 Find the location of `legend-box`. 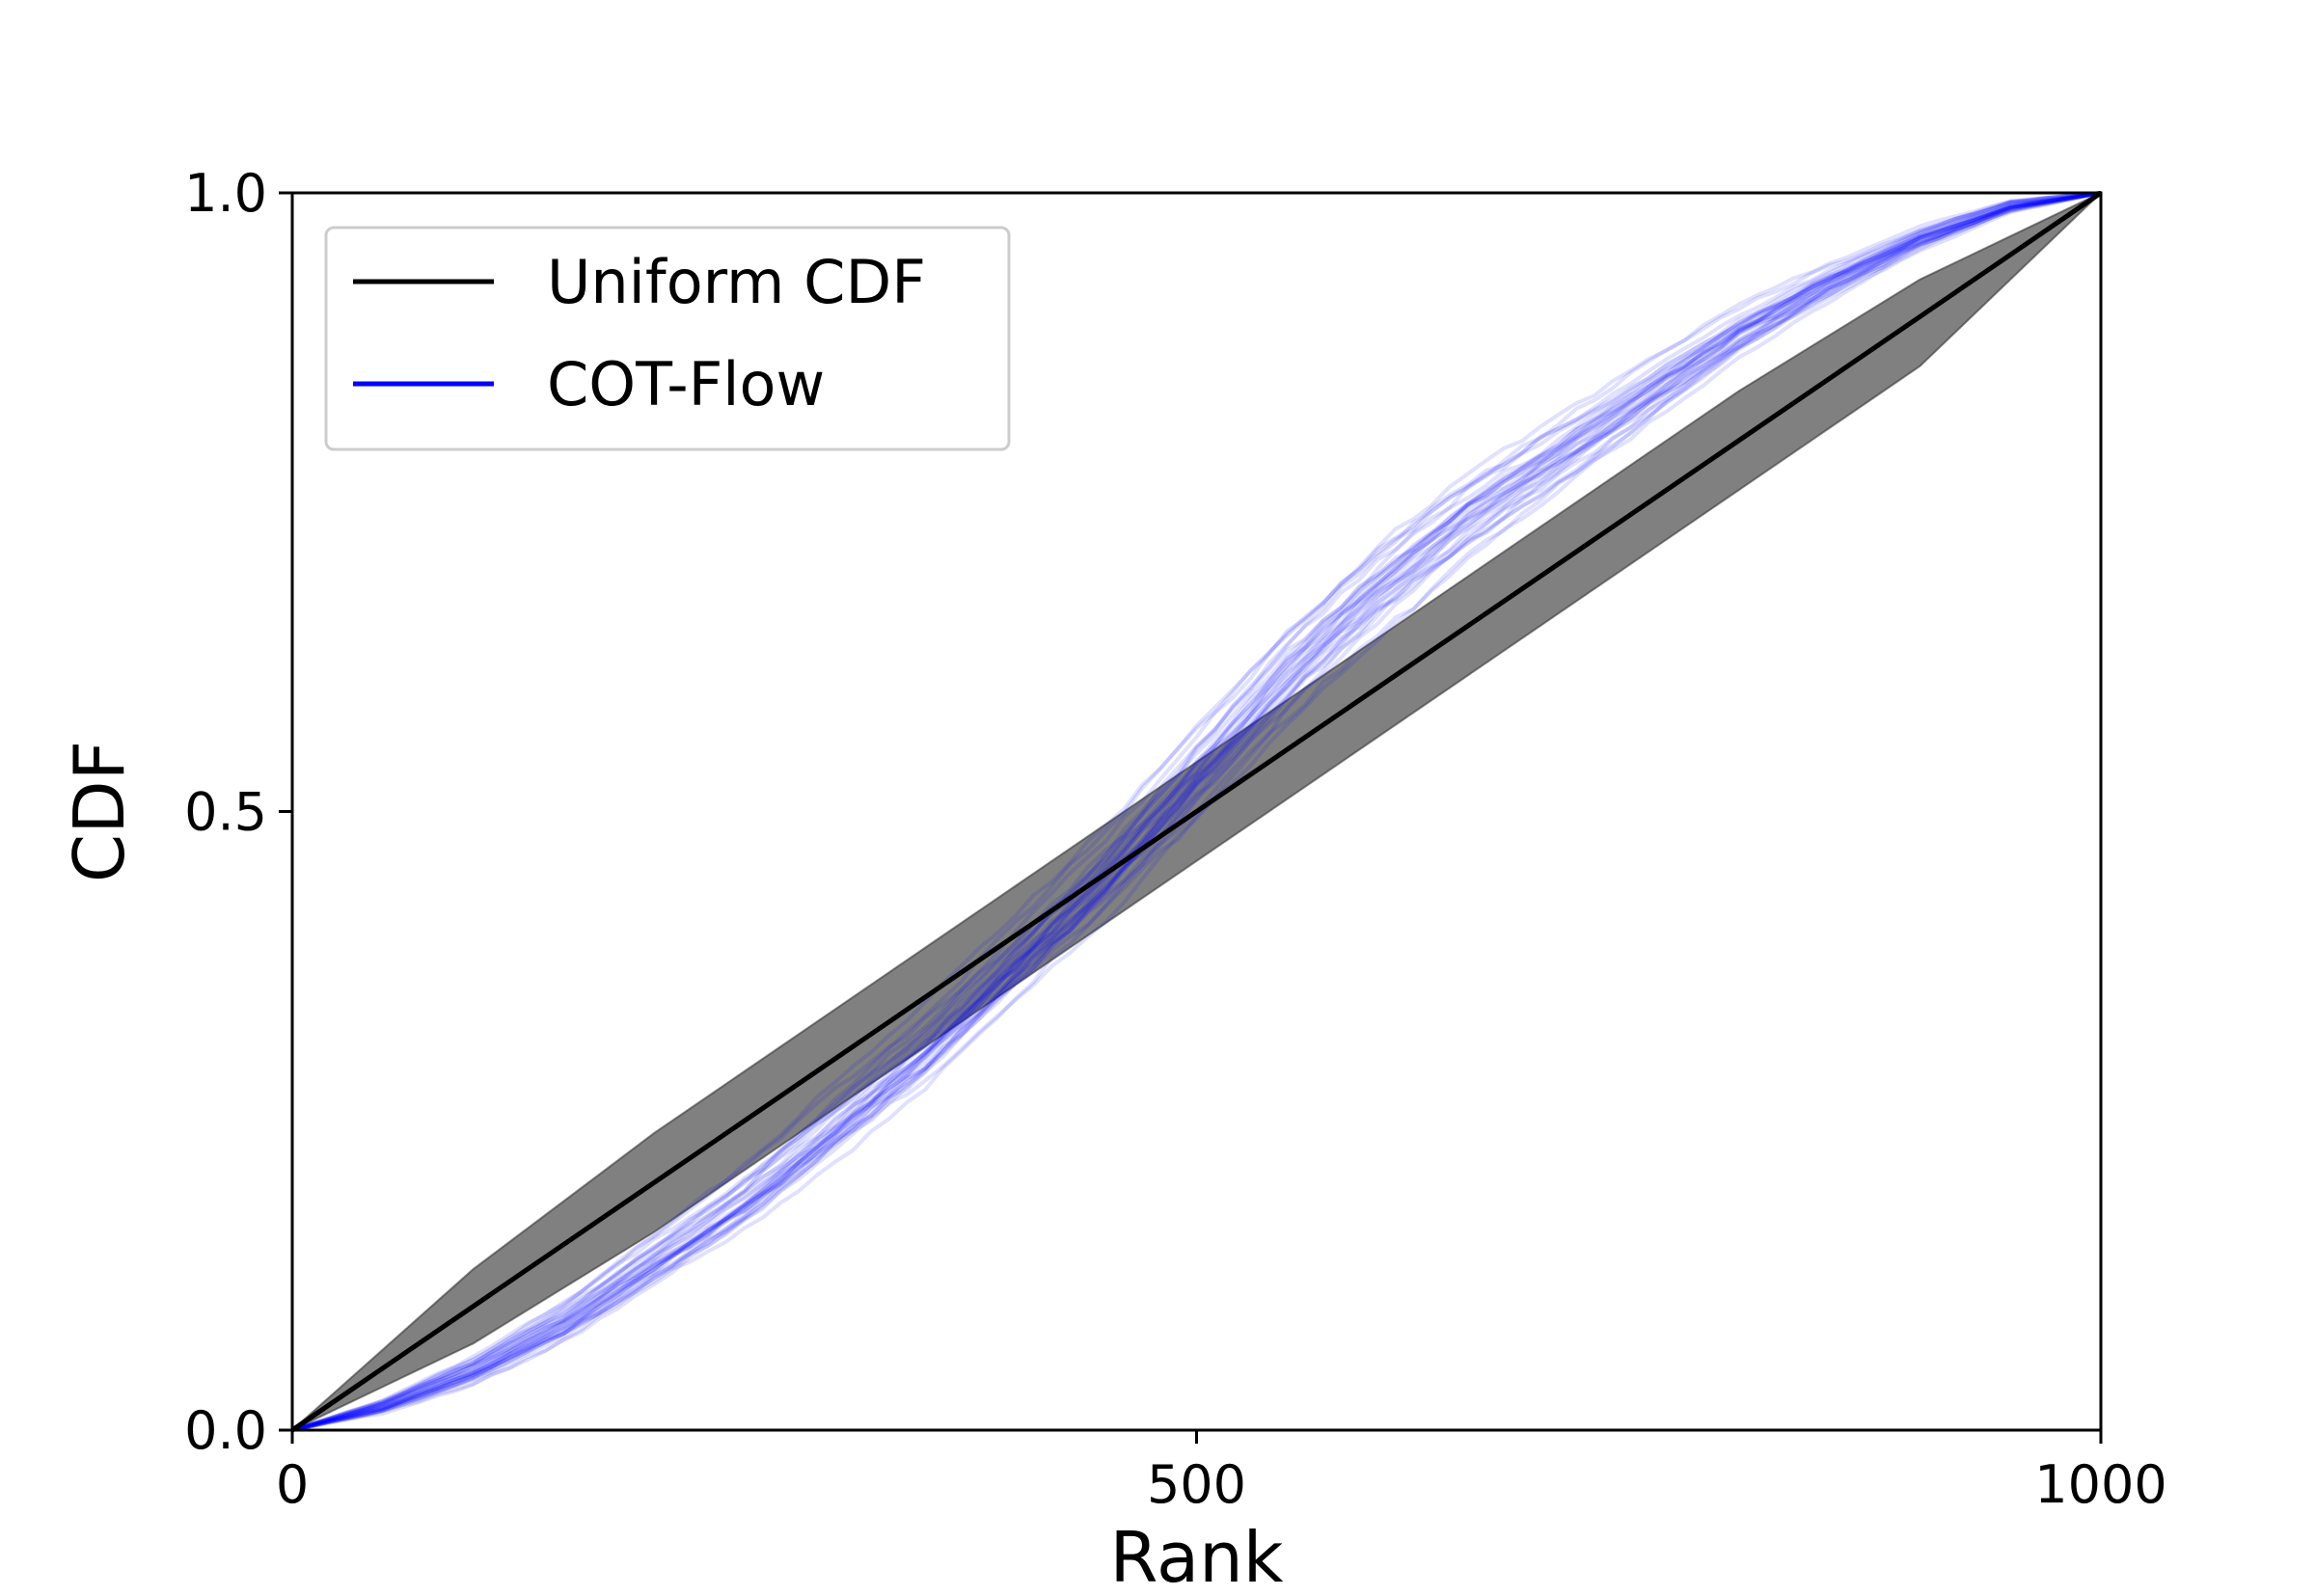

legend-box is located at coordinates (667, 339).